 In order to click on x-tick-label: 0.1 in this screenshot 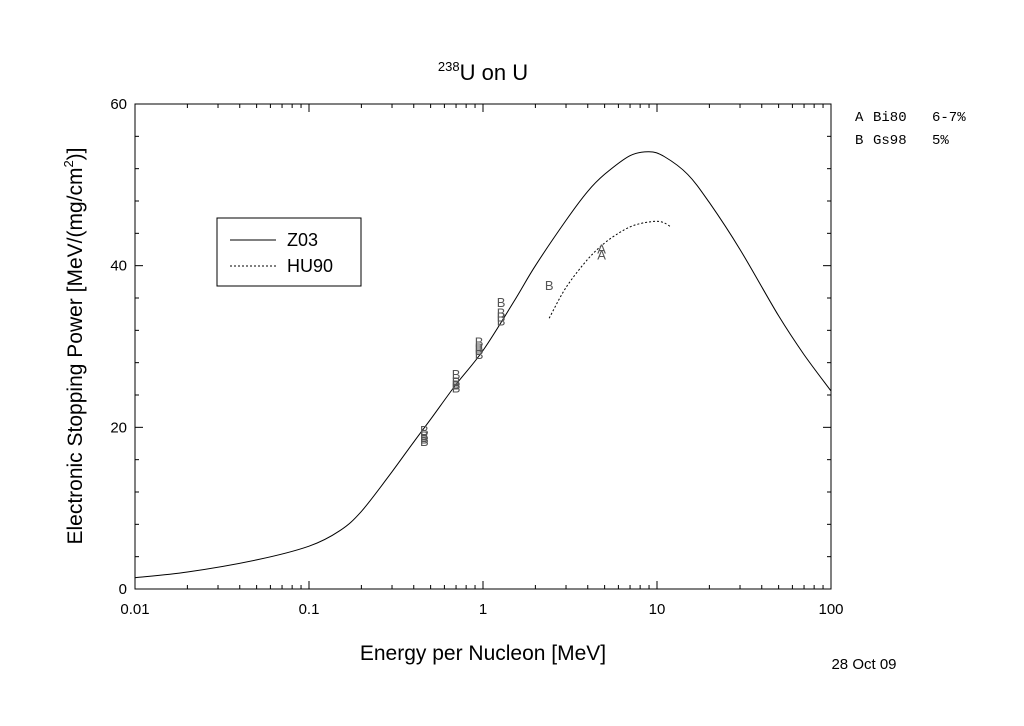, I will do `click(309, 609)`.